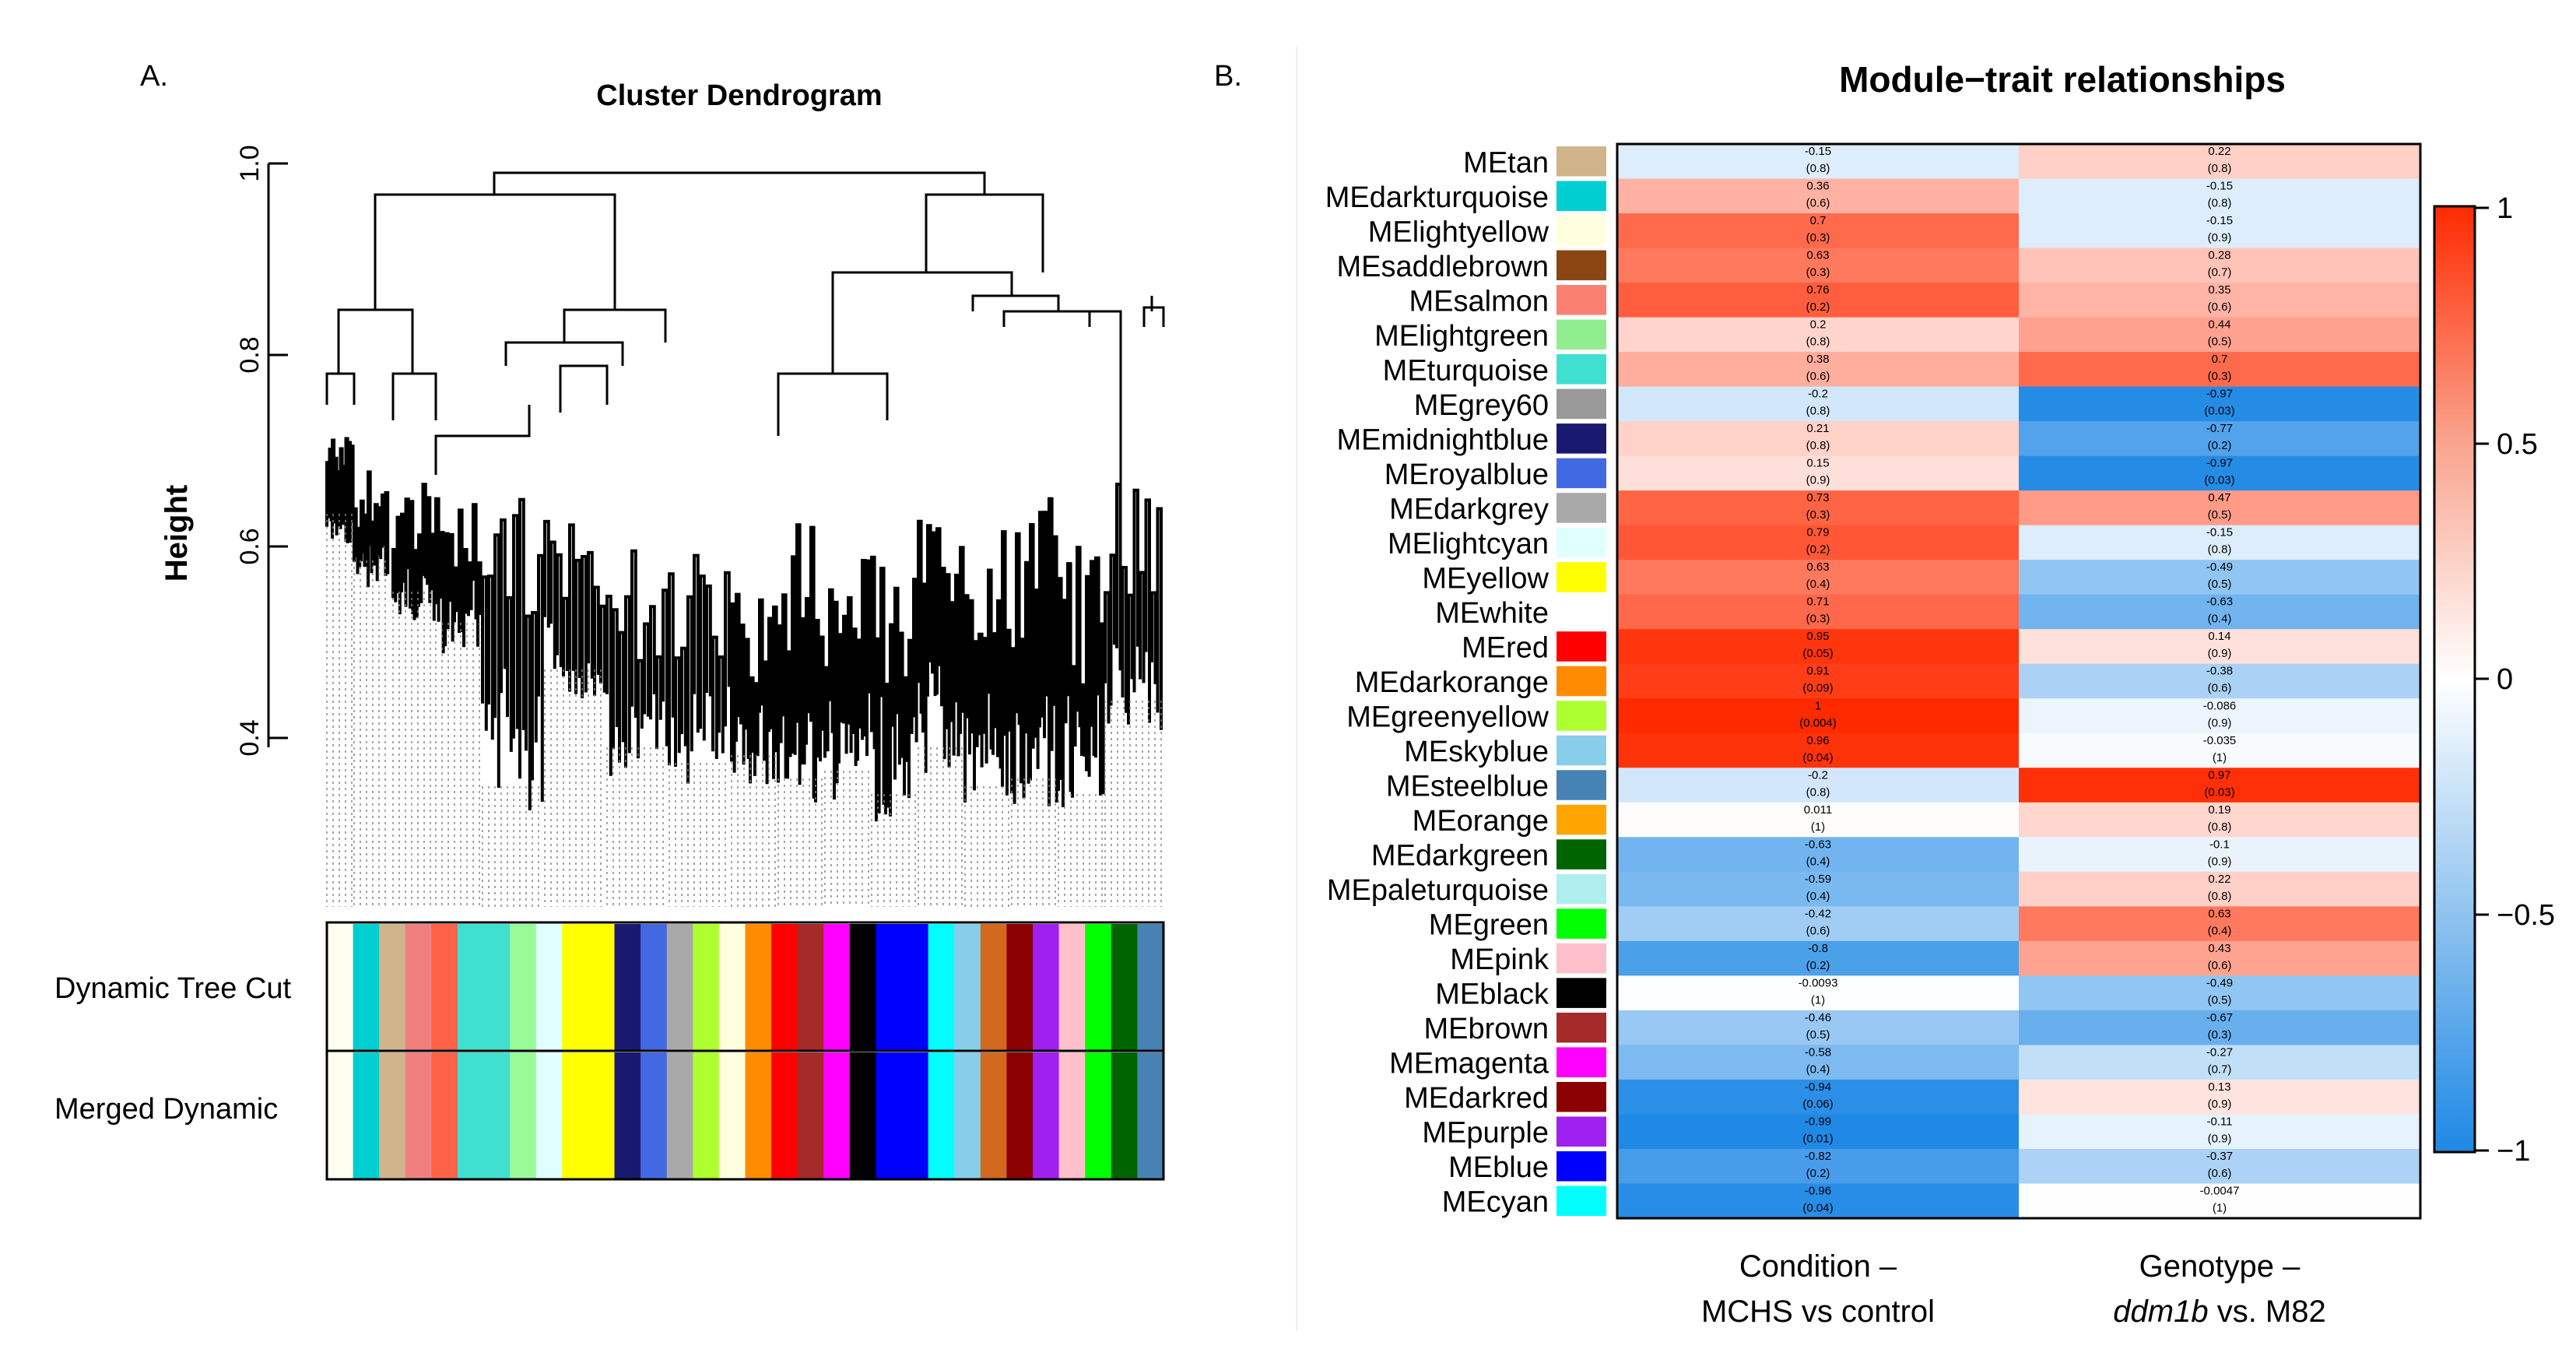  I want to click on correlation-value: 0.15, so click(1818, 463).